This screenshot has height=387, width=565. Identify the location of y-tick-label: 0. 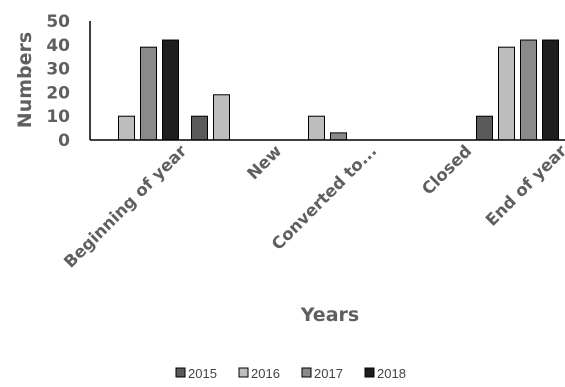
(64, 141).